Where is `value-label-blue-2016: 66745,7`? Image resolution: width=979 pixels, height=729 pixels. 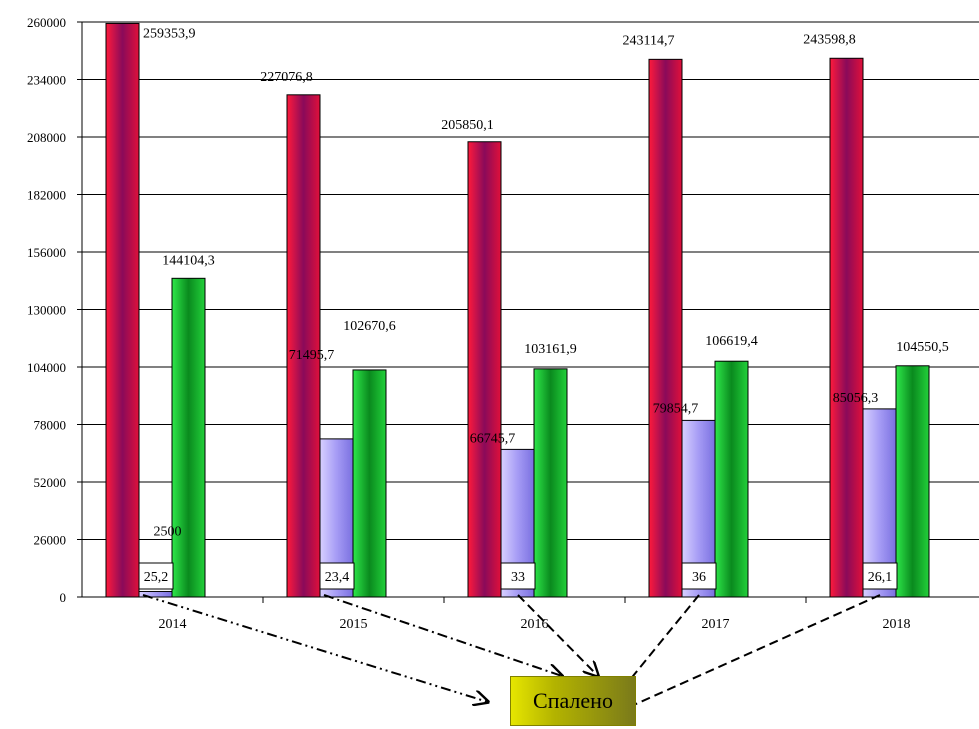
value-label-blue-2016: 66745,7 is located at coordinates (493, 438).